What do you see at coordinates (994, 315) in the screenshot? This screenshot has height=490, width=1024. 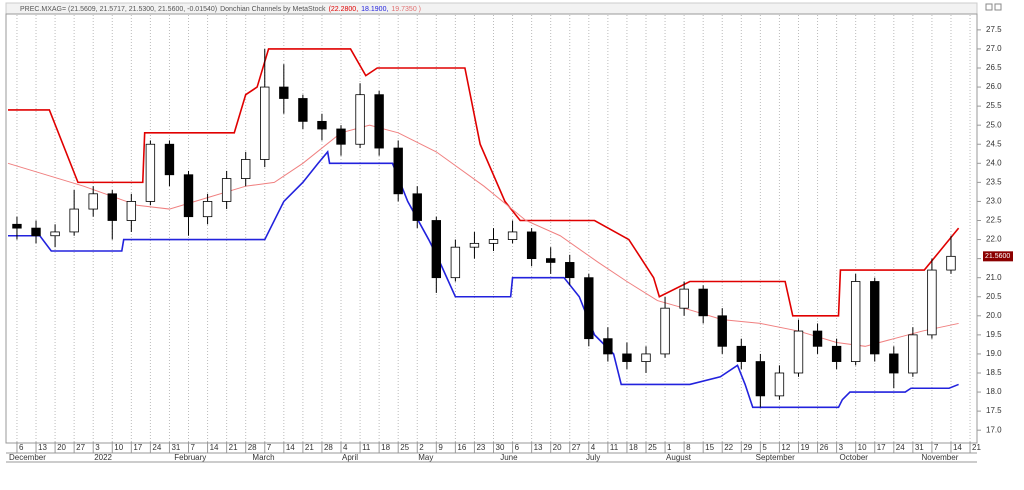 I see `y-tick-label: 20.0` at bounding box center [994, 315].